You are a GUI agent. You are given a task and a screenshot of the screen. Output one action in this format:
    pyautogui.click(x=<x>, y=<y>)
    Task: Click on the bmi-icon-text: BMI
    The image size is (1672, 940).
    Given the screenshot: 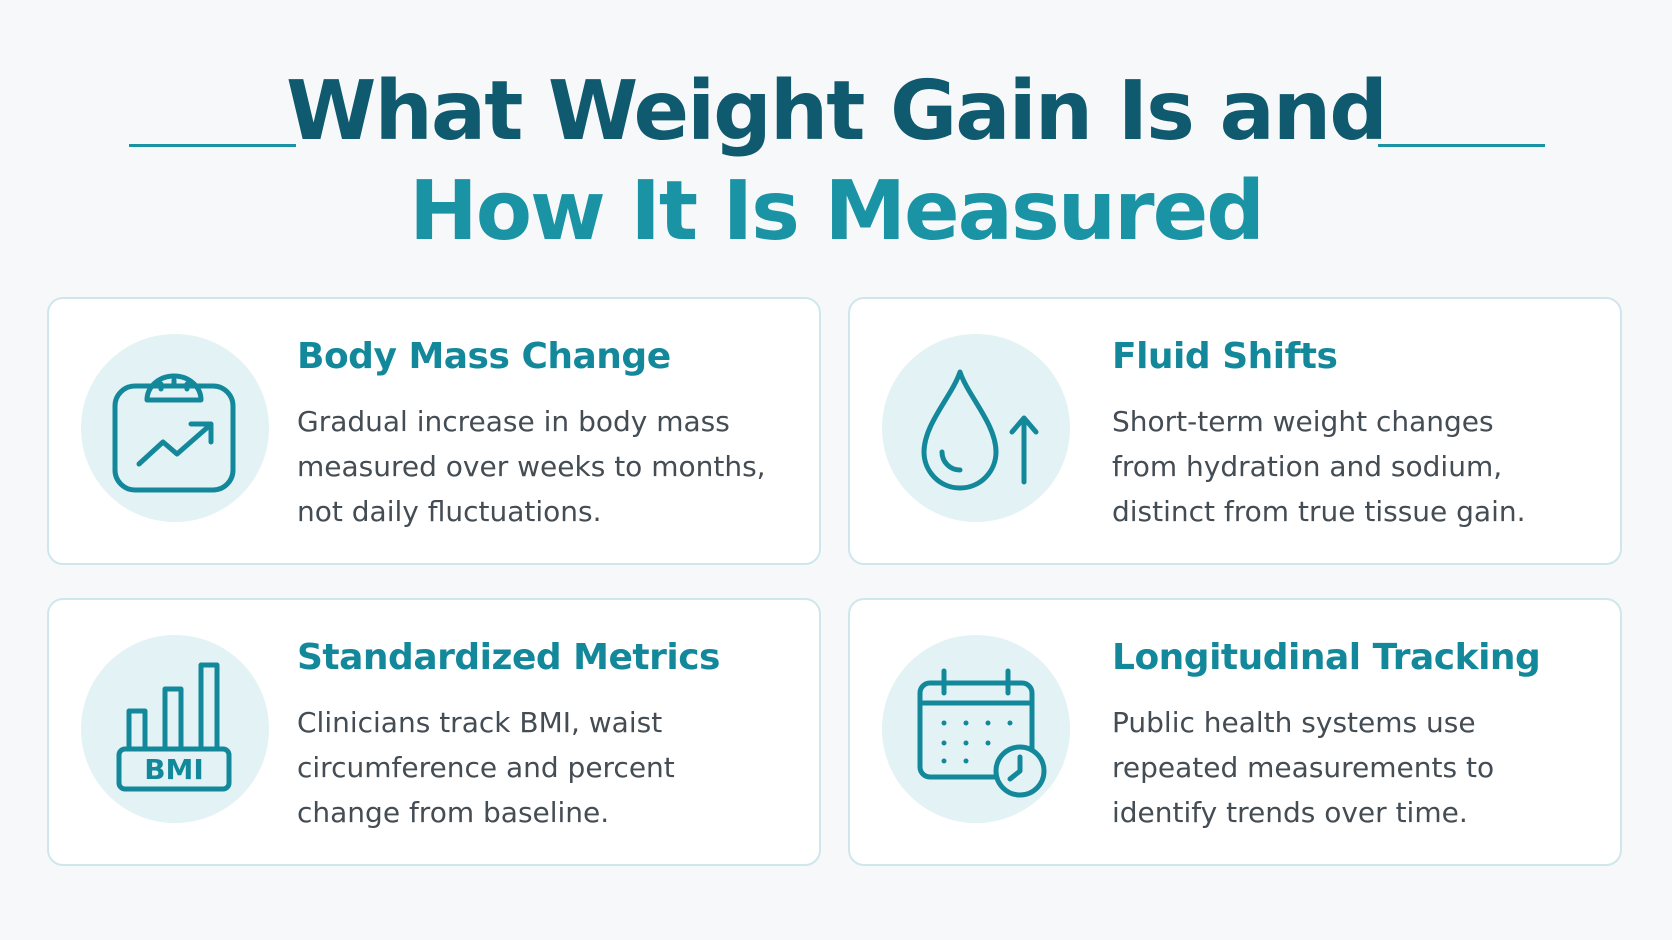 What is the action you would take?
    pyautogui.click(x=174, y=769)
    